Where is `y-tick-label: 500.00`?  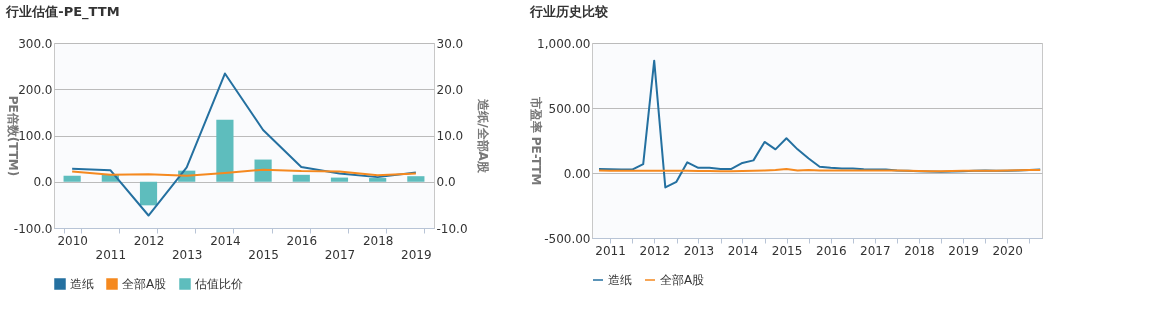 y-tick-label: 500.00 is located at coordinates (569, 108).